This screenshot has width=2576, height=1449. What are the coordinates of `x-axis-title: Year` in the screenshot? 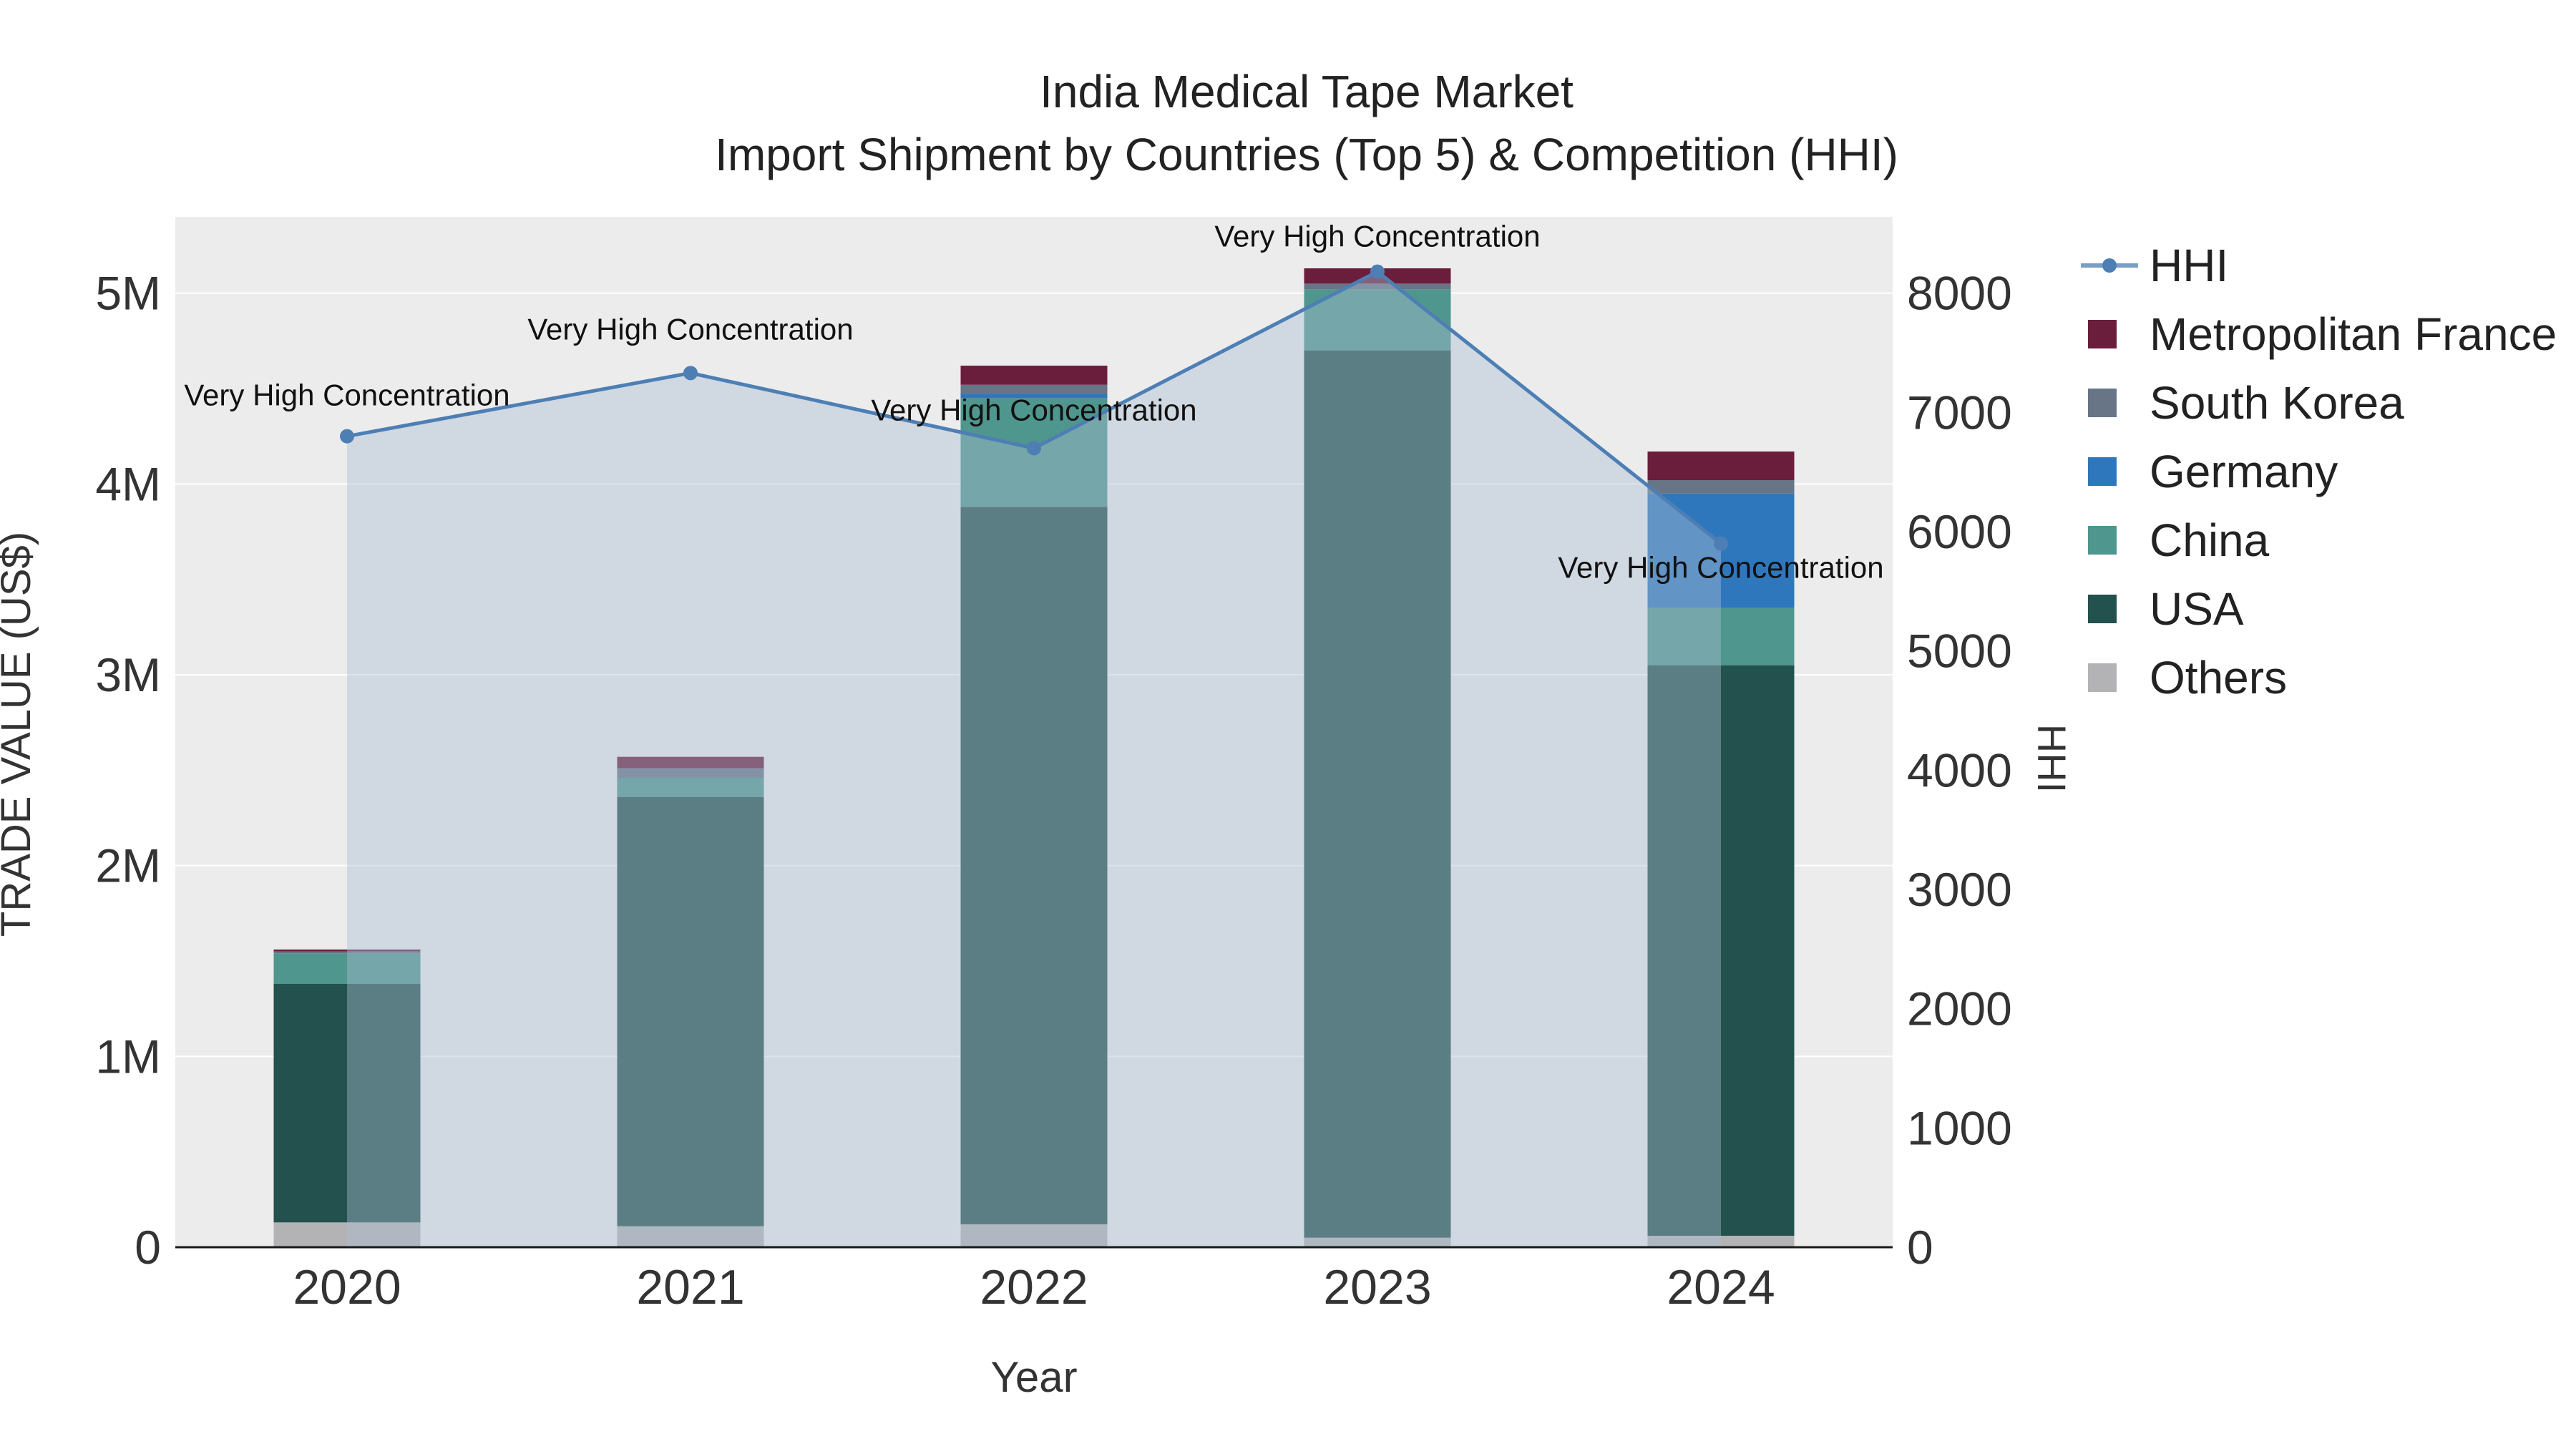 It's located at (1033, 1377).